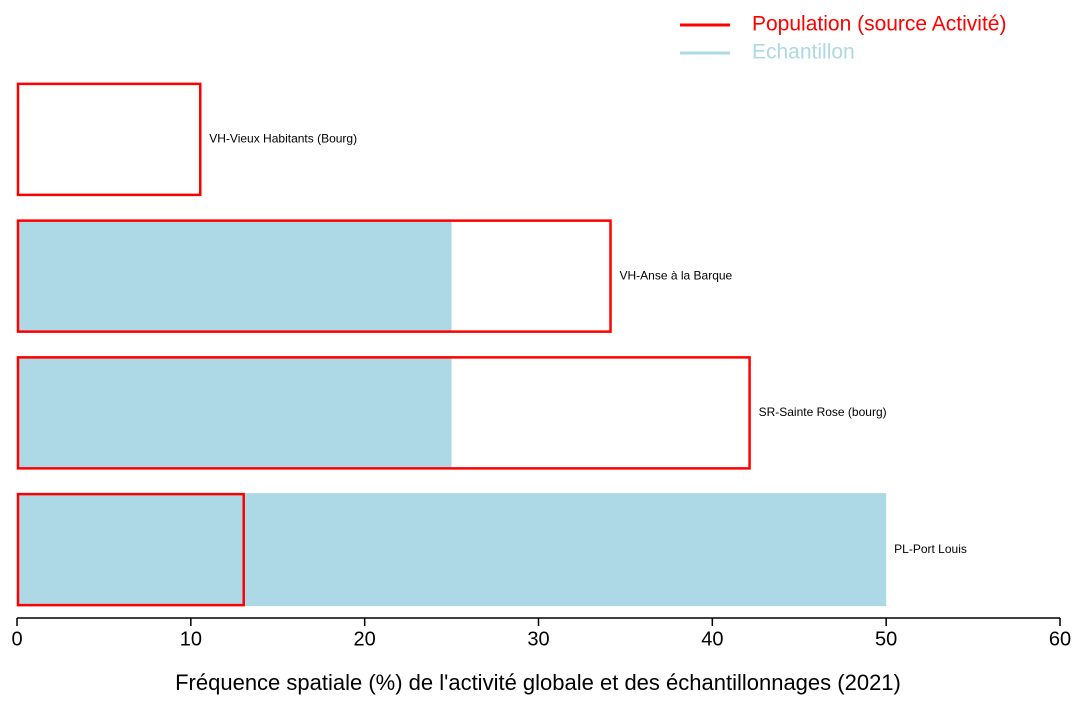 The image size is (1083, 705). I want to click on x-tick-label: 10, so click(191, 639).